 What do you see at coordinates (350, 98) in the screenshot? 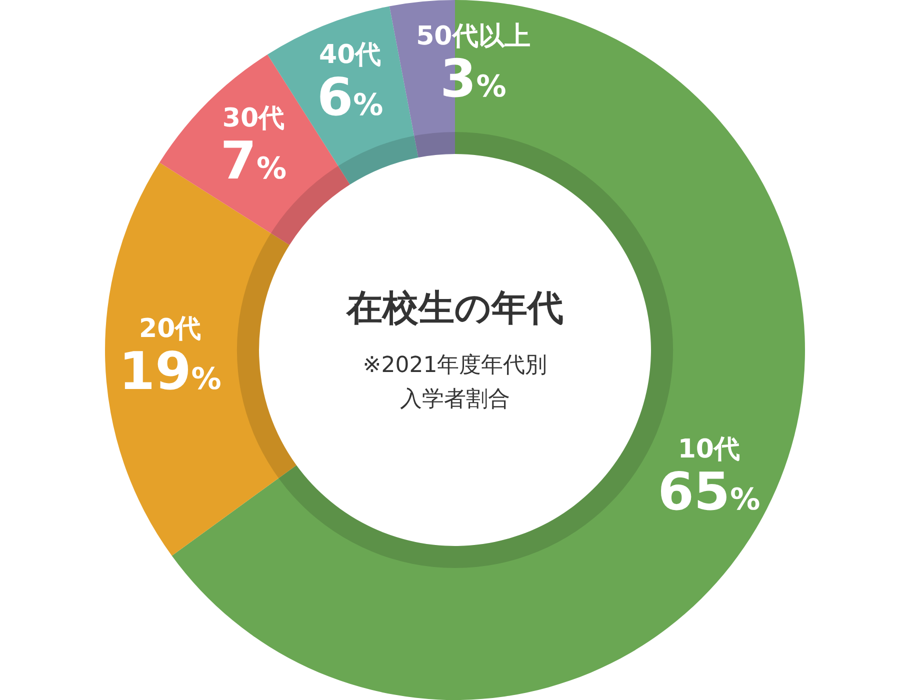
I see `data-label: 6%` at bounding box center [350, 98].